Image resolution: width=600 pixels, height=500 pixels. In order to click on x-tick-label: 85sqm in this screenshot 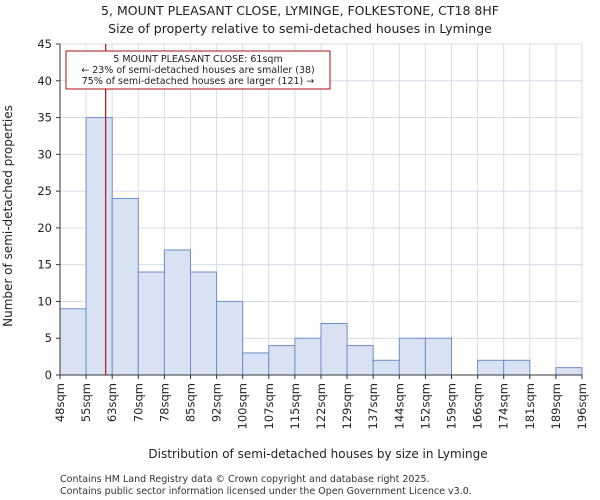, I will do `click(191, 402)`.